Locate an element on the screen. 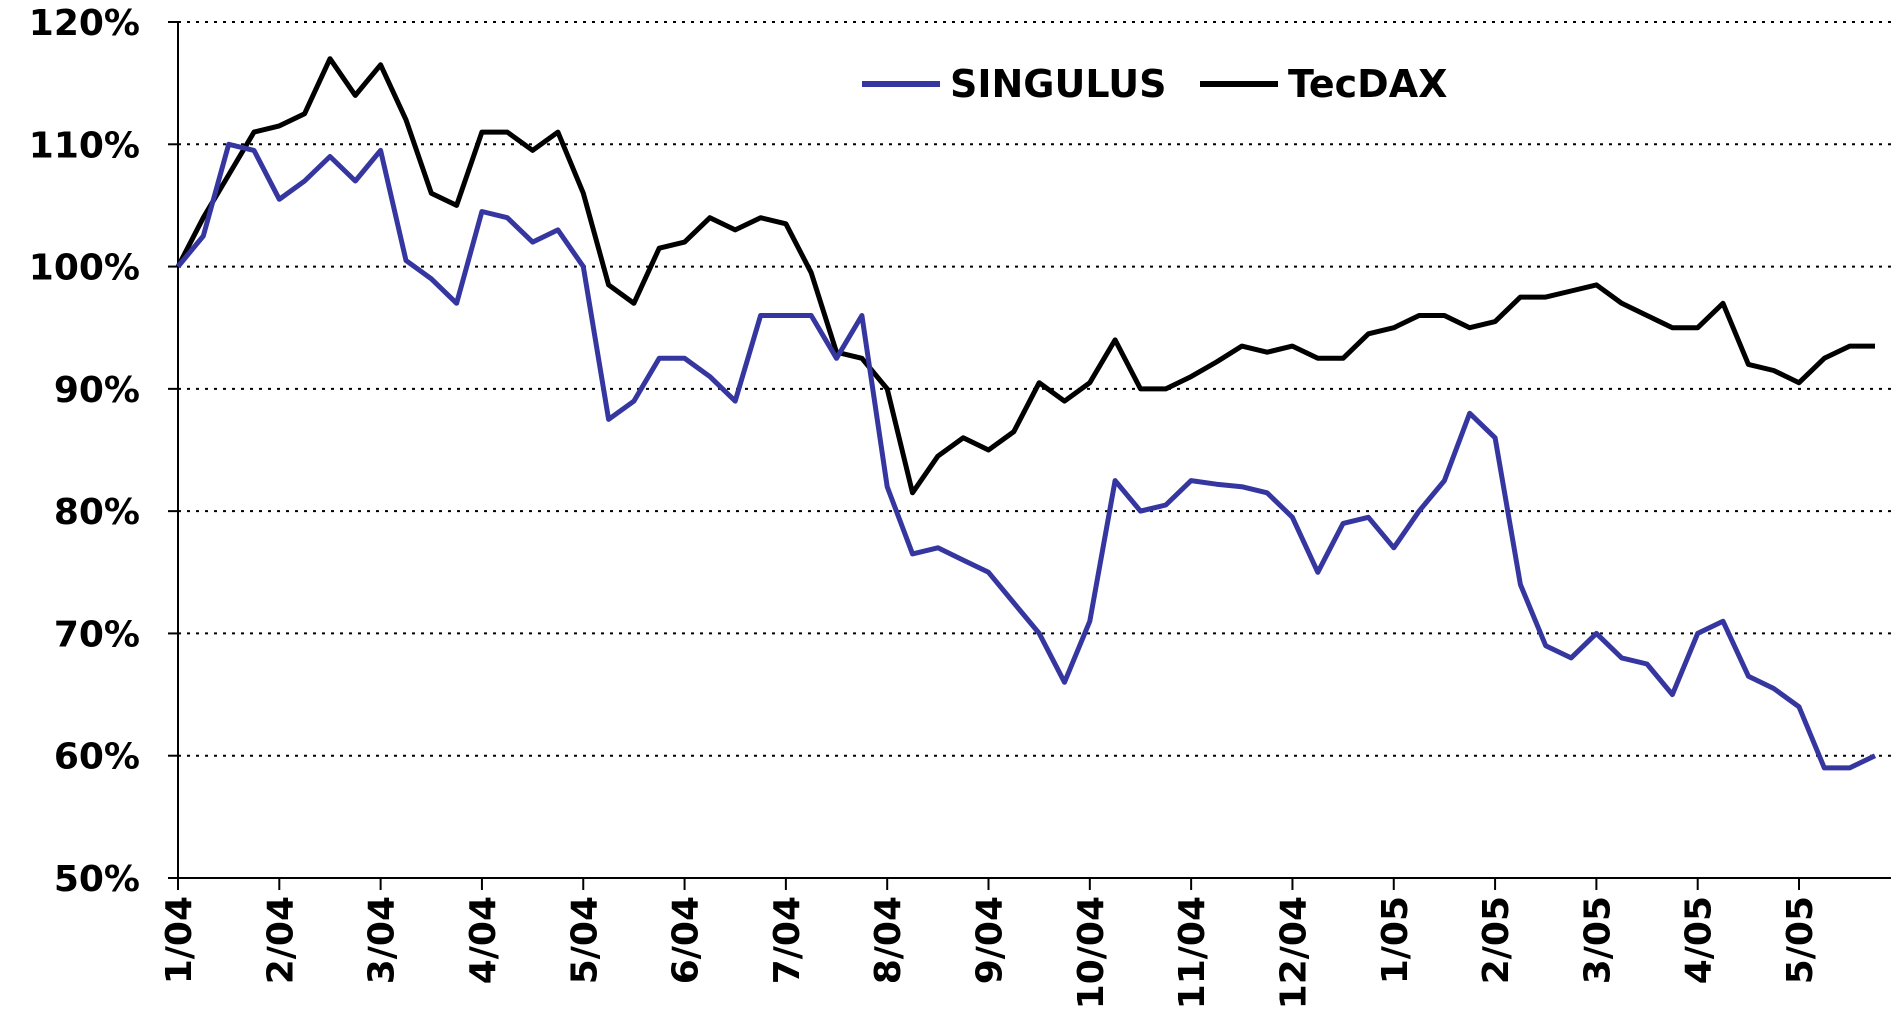 The height and width of the screenshot is (1023, 1891). y-tick-label: 110% is located at coordinates (84, 145).